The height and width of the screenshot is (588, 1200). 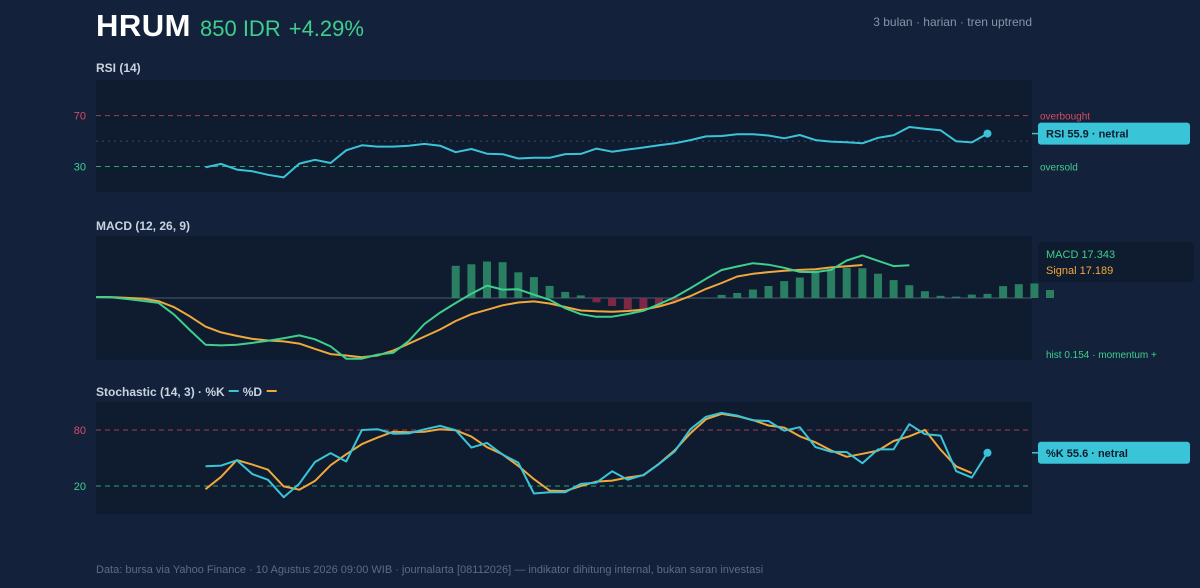 What do you see at coordinates (952, 22) in the screenshot?
I see `period-subtitle: 3 bulan · harian · tren uptrend` at bounding box center [952, 22].